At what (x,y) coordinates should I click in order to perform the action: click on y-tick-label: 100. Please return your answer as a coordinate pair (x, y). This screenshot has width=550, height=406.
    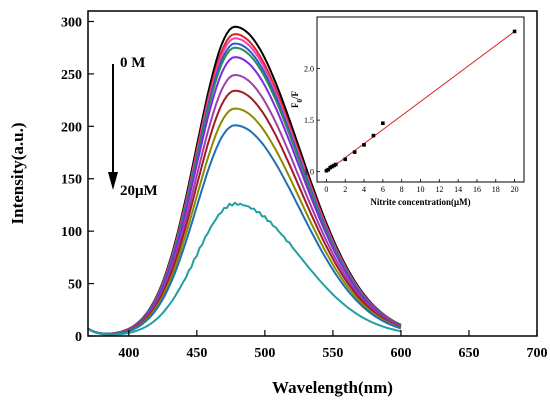
    Looking at the image, I should click on (71, 232).